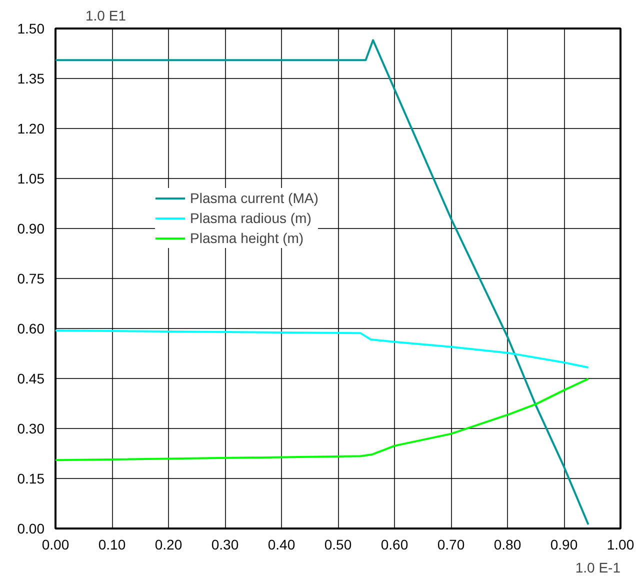 This screenshot has width=642, height=583. What do you see at coordinates (508, 544) in the screenshot?
I see `x-tick-label: 0.80` at bounding box center [508, 544].